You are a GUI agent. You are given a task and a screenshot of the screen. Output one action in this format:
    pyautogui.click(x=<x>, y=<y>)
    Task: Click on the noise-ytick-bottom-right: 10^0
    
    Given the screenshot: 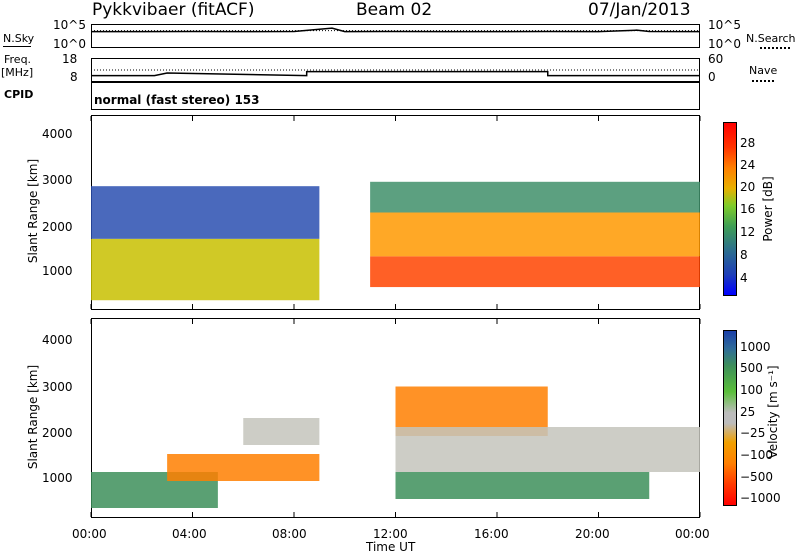 What is the action you would take?
    pyautogui.click(x=724, y=44)
    